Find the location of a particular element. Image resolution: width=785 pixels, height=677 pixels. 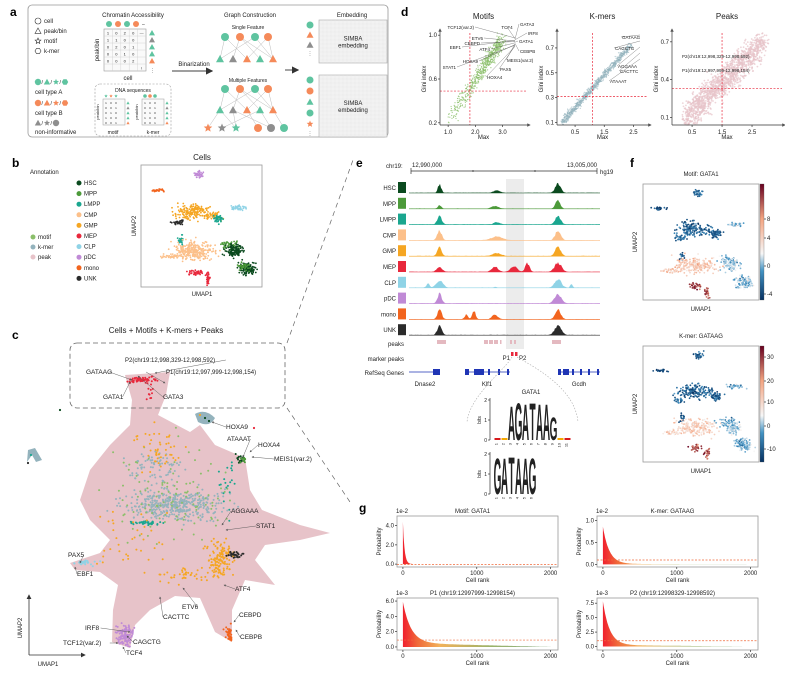

legend-dot-LMPP is located at coordinates (79, 204).